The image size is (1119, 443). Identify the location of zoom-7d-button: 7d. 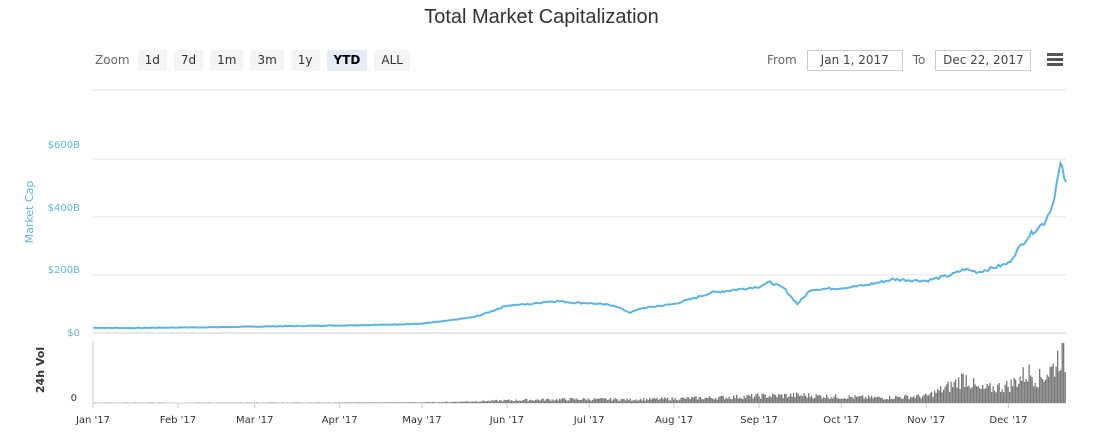
(188, 60).